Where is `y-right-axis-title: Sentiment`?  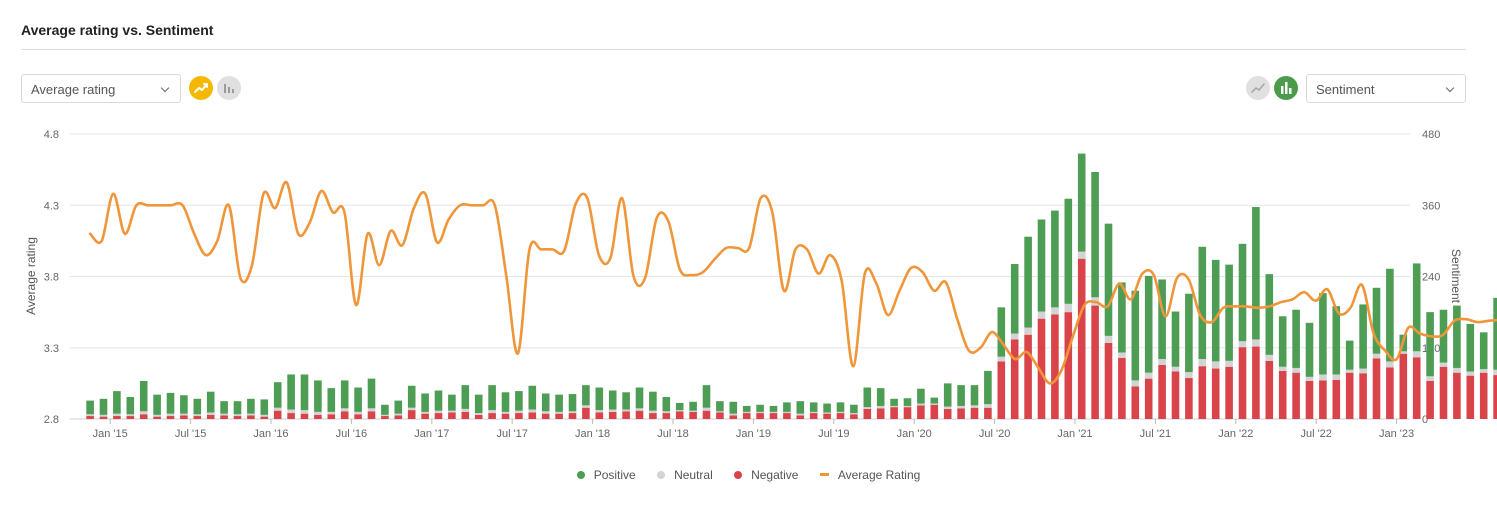
y-right-axis-title: Sentiment is located at coordinates (1456, 276).